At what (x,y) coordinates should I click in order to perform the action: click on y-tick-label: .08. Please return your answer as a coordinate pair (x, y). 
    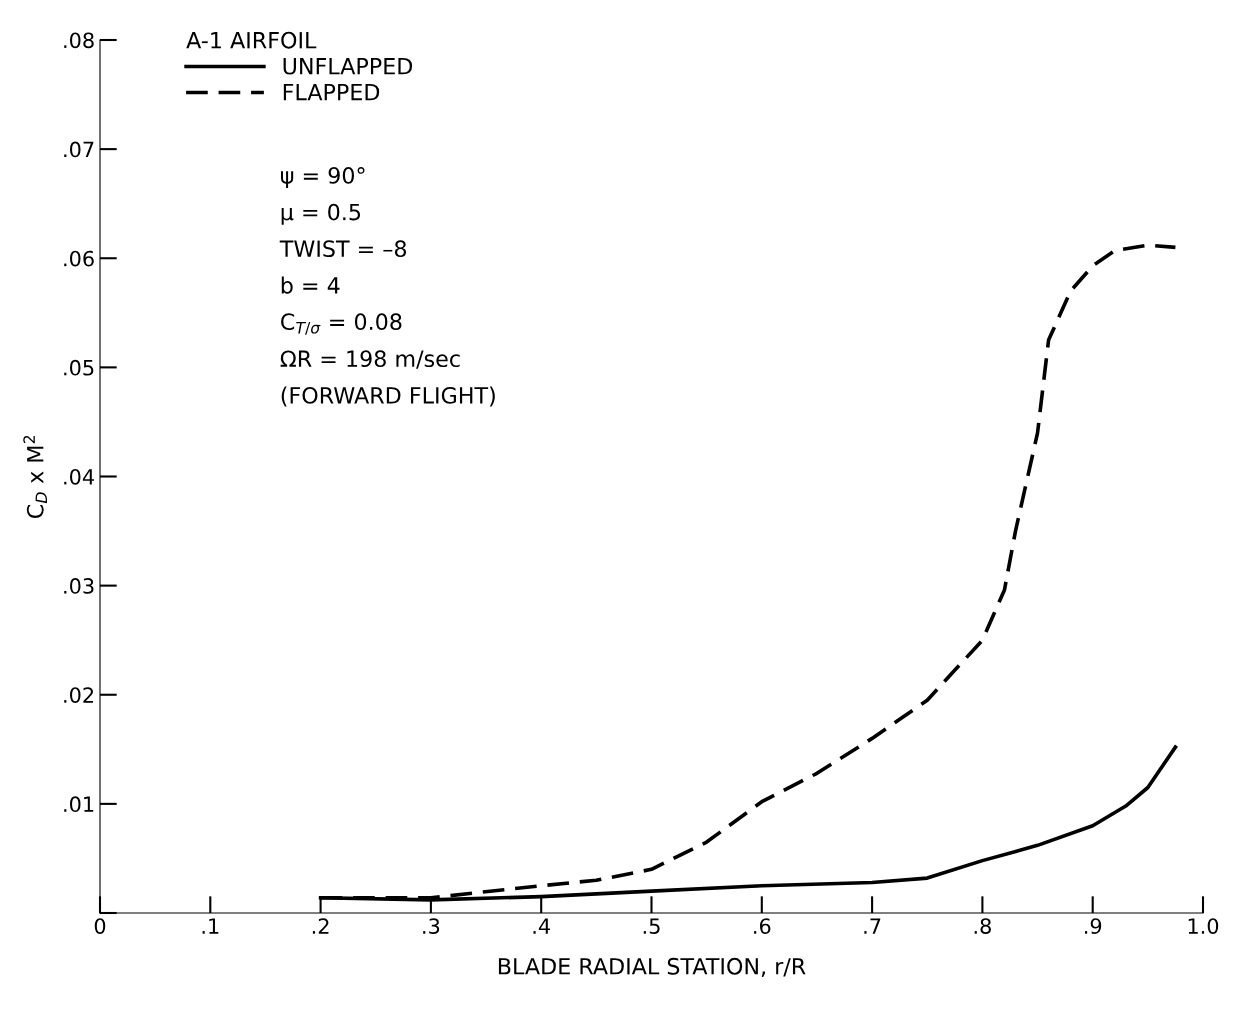
    Looking at the image, I should click on (79, 40).